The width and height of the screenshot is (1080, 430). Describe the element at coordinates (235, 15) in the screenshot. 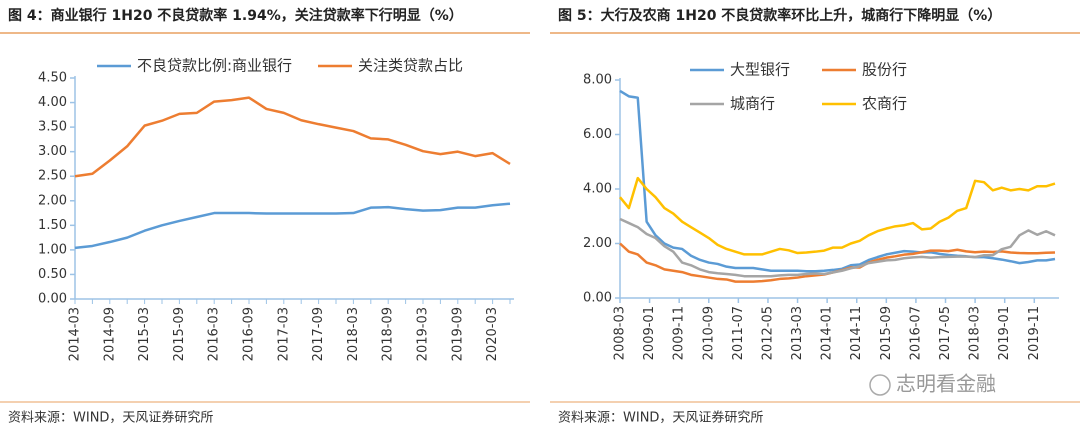

I see `chart-title: 图 4：商业银行 1H20 不良贷款率 1.94%，关注贷款率下行明显（%）` at that location.